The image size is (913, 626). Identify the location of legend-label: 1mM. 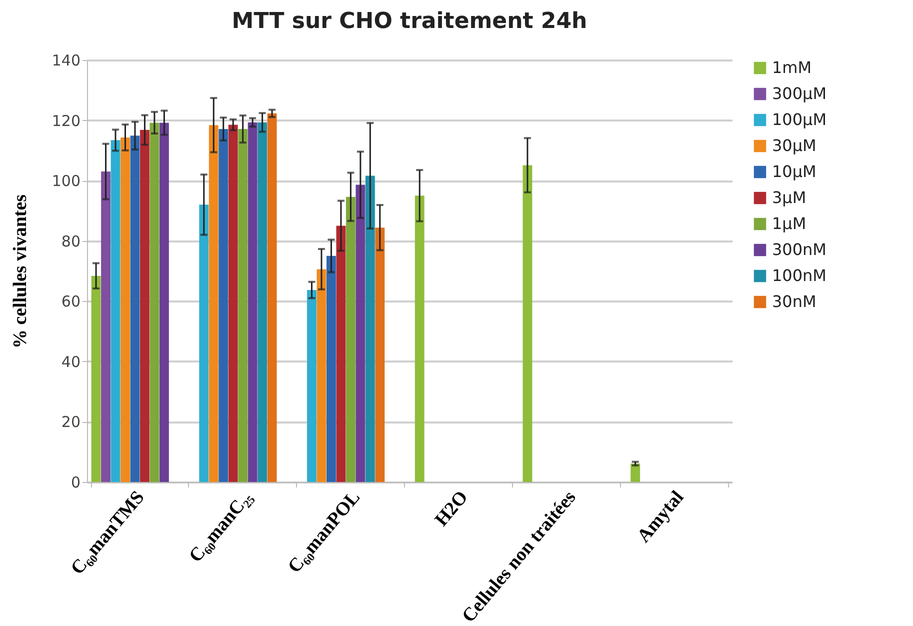
(792, 67).